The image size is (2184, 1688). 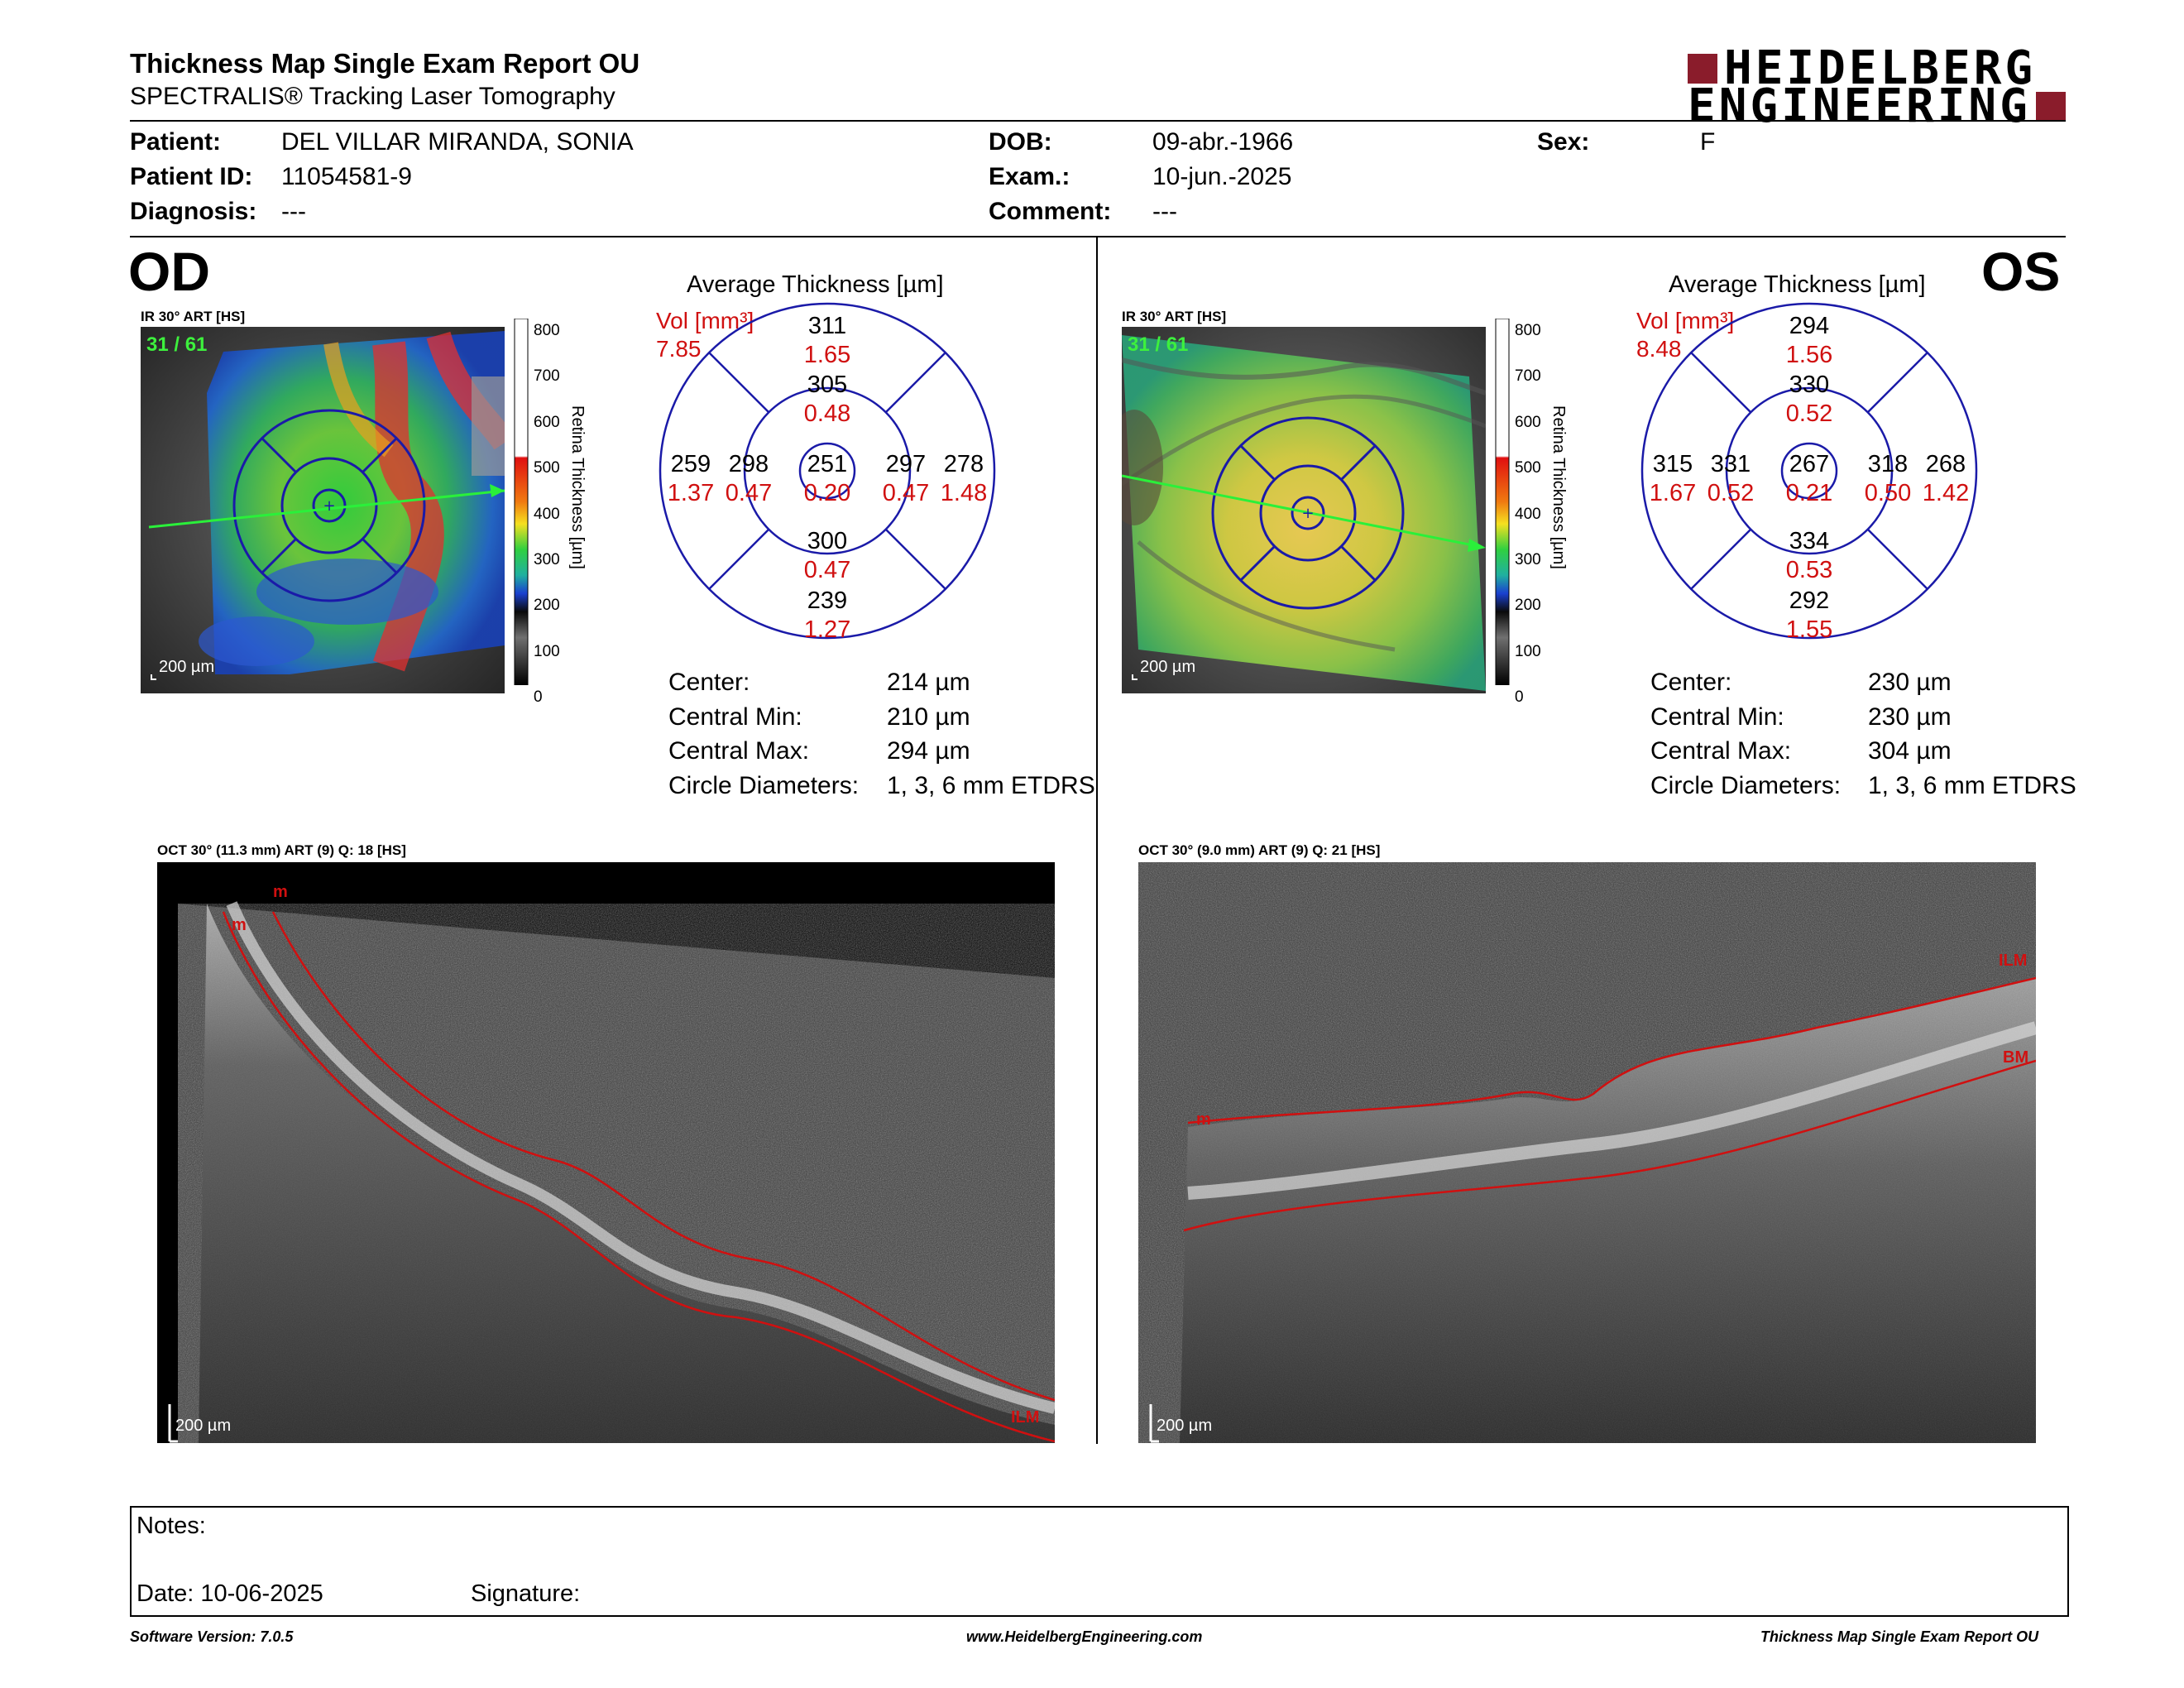 I want to click on od-oct-scale: 200 µm, so click(x=203, y=1426).